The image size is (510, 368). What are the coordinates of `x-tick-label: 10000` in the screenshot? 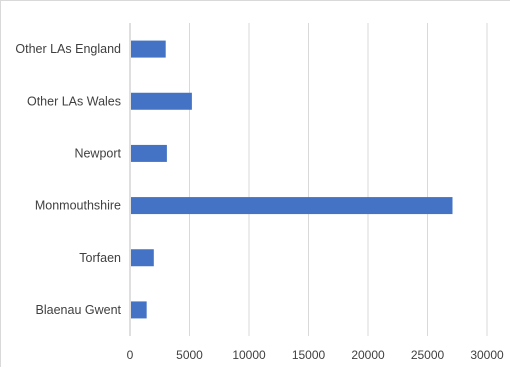 It's located at (249, 355).